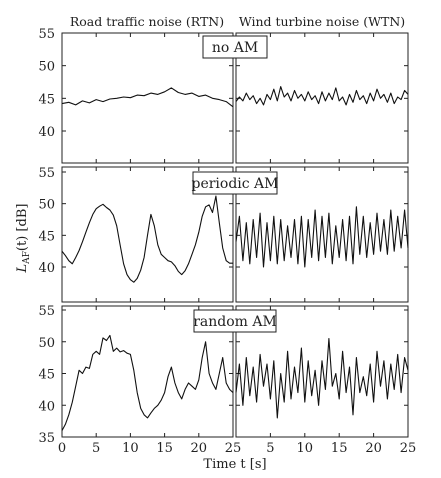  What do you see at coordinates (46, 343) in the screenshot?
I see `y-tick-label-r2-3: 50` at bounding box center [46, 343].